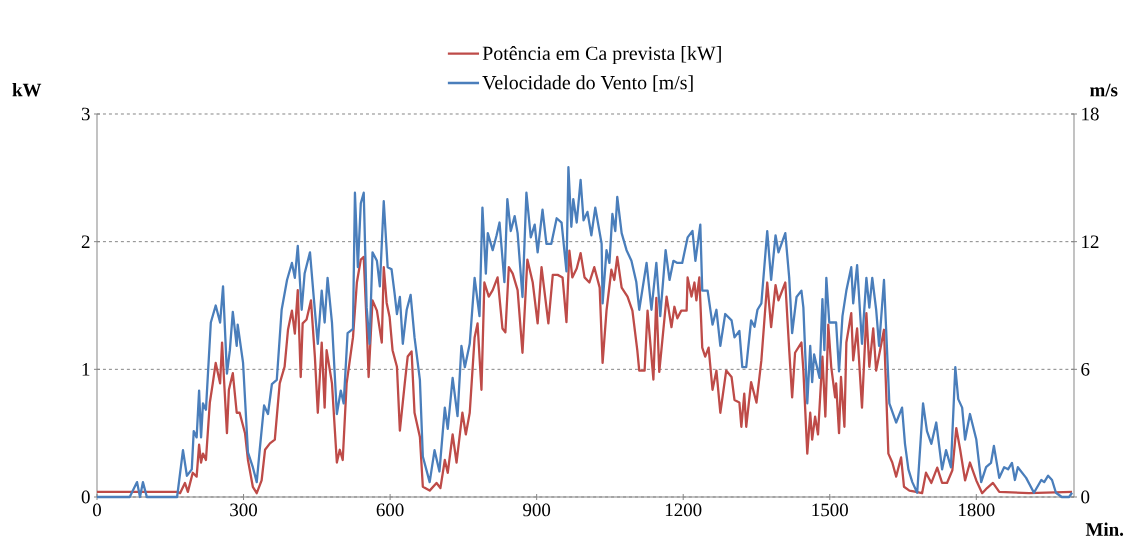  I want to click on y-tick-label: 0, so click(85, 497).